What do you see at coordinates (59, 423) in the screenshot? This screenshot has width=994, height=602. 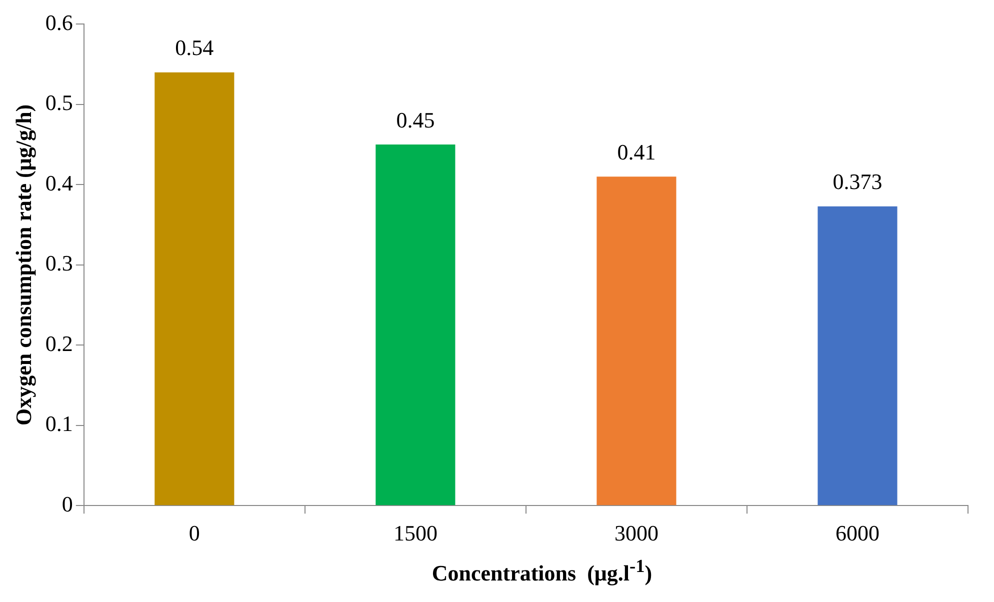 I see `y-tick-label: 0.1` at bounding box center [59, 423].